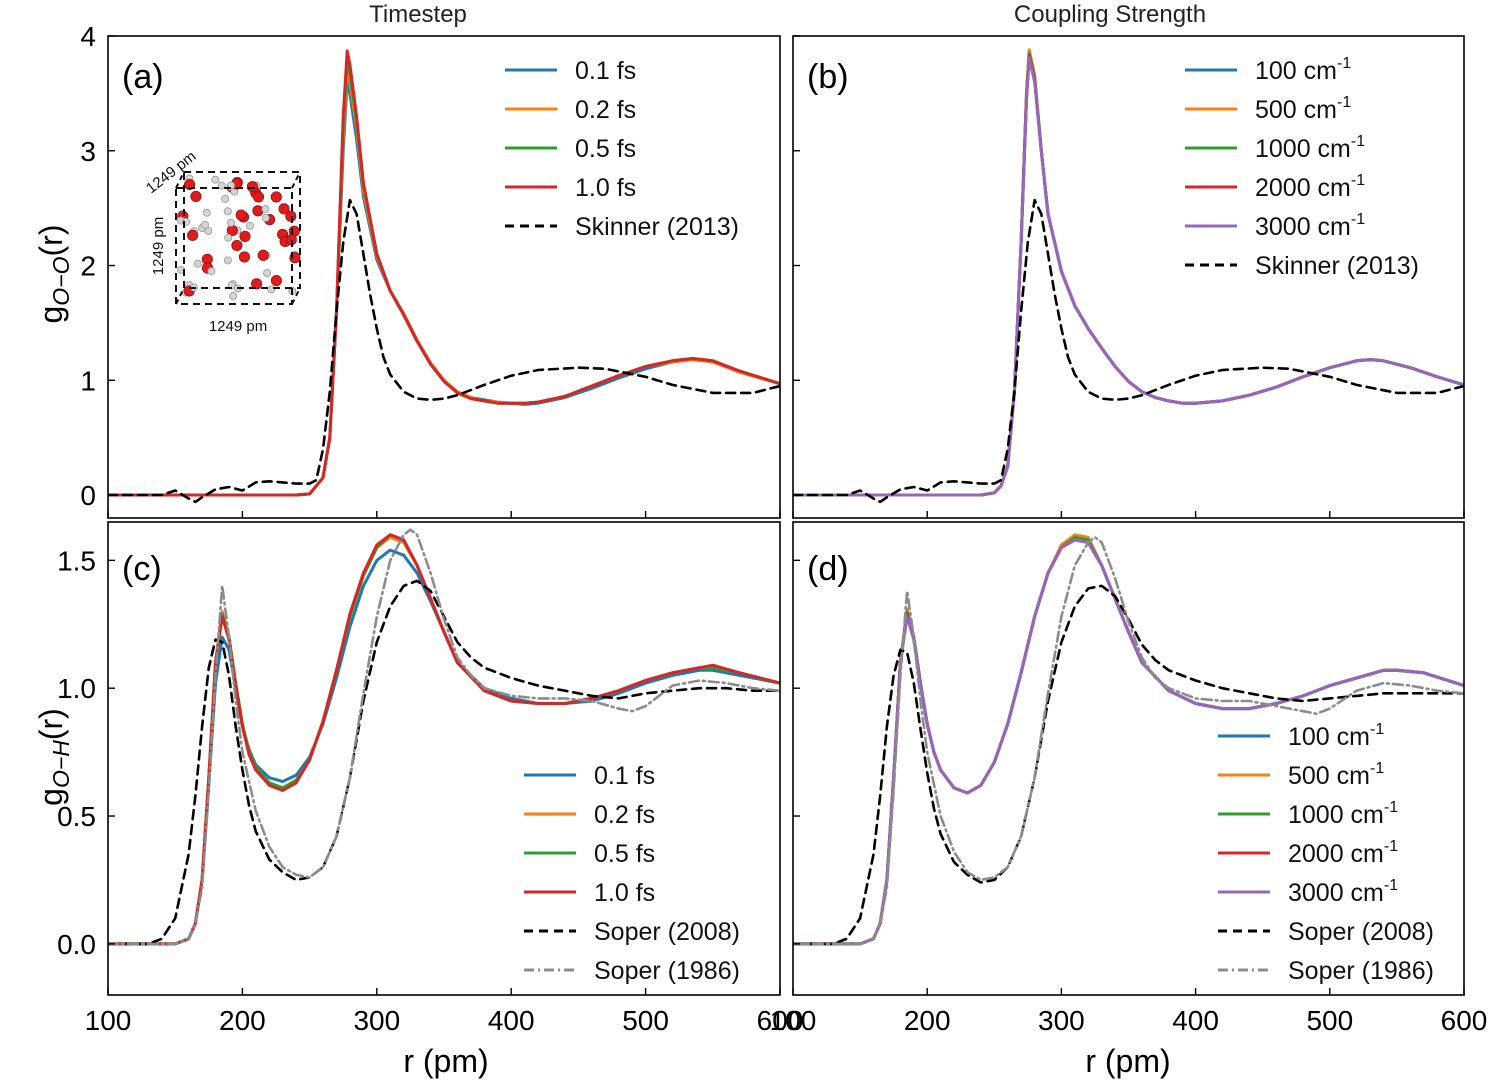 This screenshot has height=1083, width=1495. I want to click on legend-entry-2000-cm-1: 2000 cm-1, so click(1310, 187).